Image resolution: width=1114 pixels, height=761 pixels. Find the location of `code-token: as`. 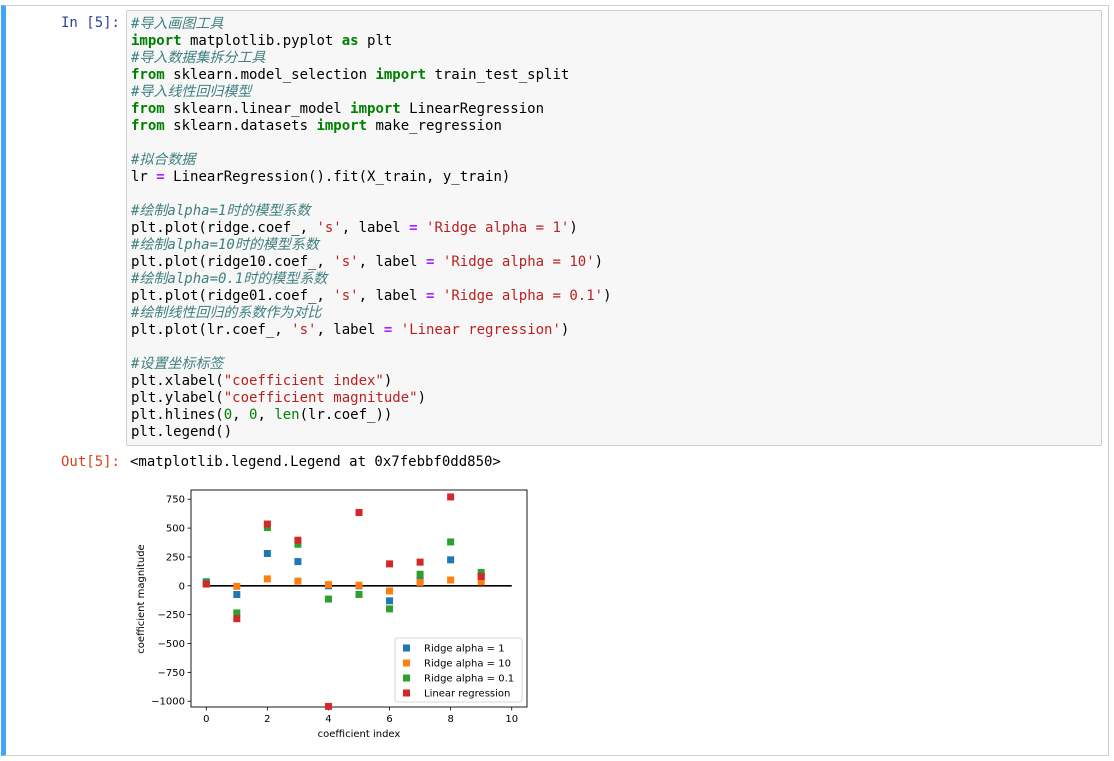

code-token: as is located at coordinates (350, 41).